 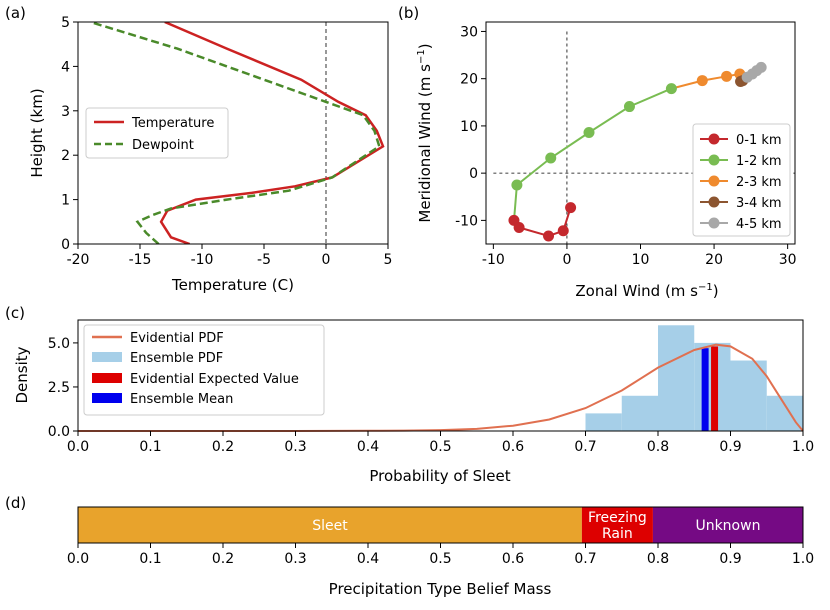 I want to click on panel-d-xtick-label-6: 0.6, so click(x=513, y=559).